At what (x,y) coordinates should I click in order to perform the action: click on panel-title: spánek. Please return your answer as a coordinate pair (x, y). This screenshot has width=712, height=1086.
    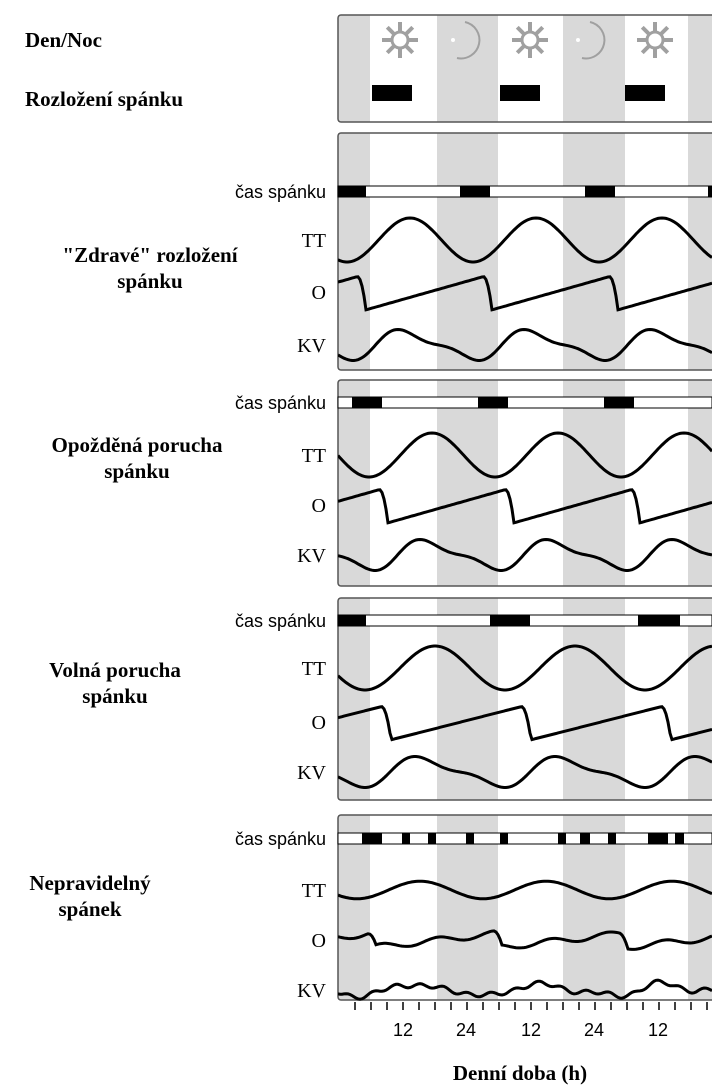
    Looking at the image, I should click on (89, 909).